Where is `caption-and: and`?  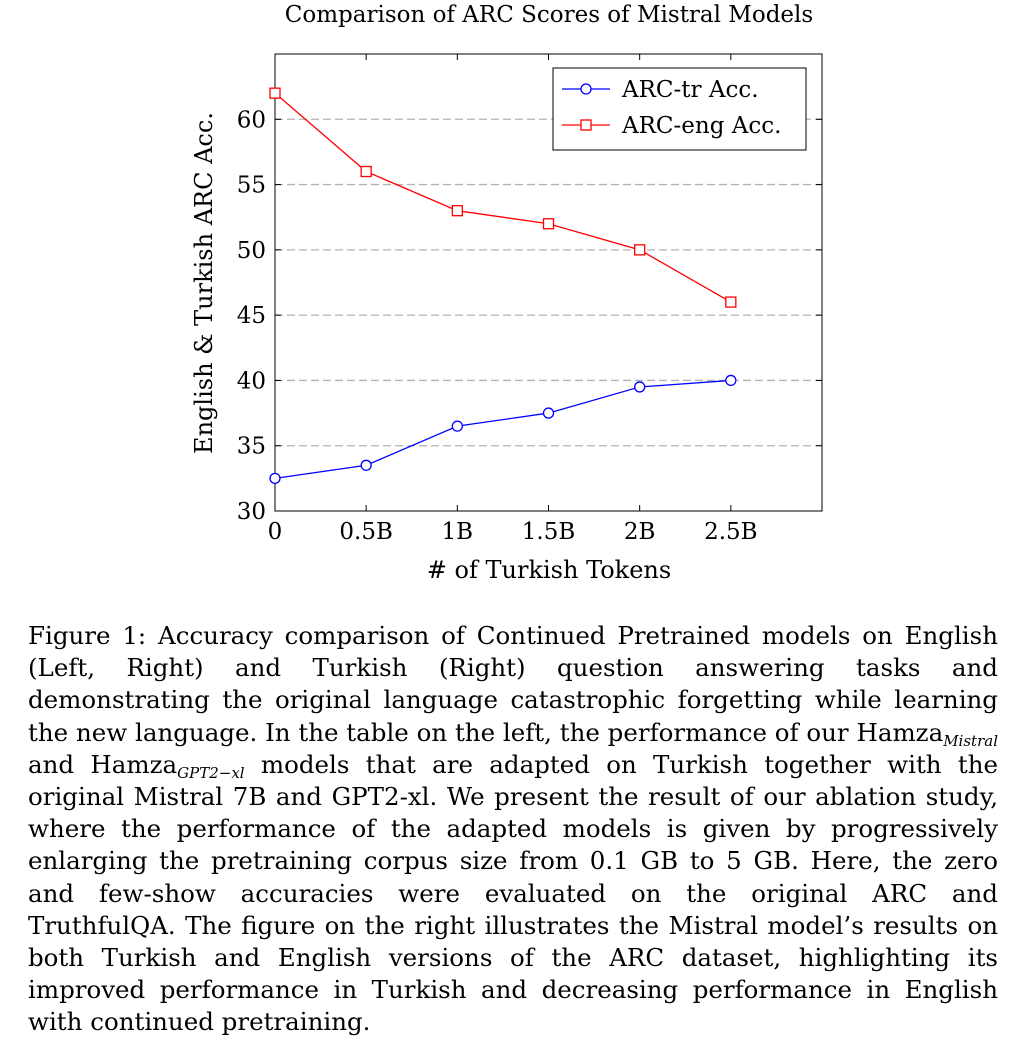
caption-and: and is located at coordinates (59, 764).